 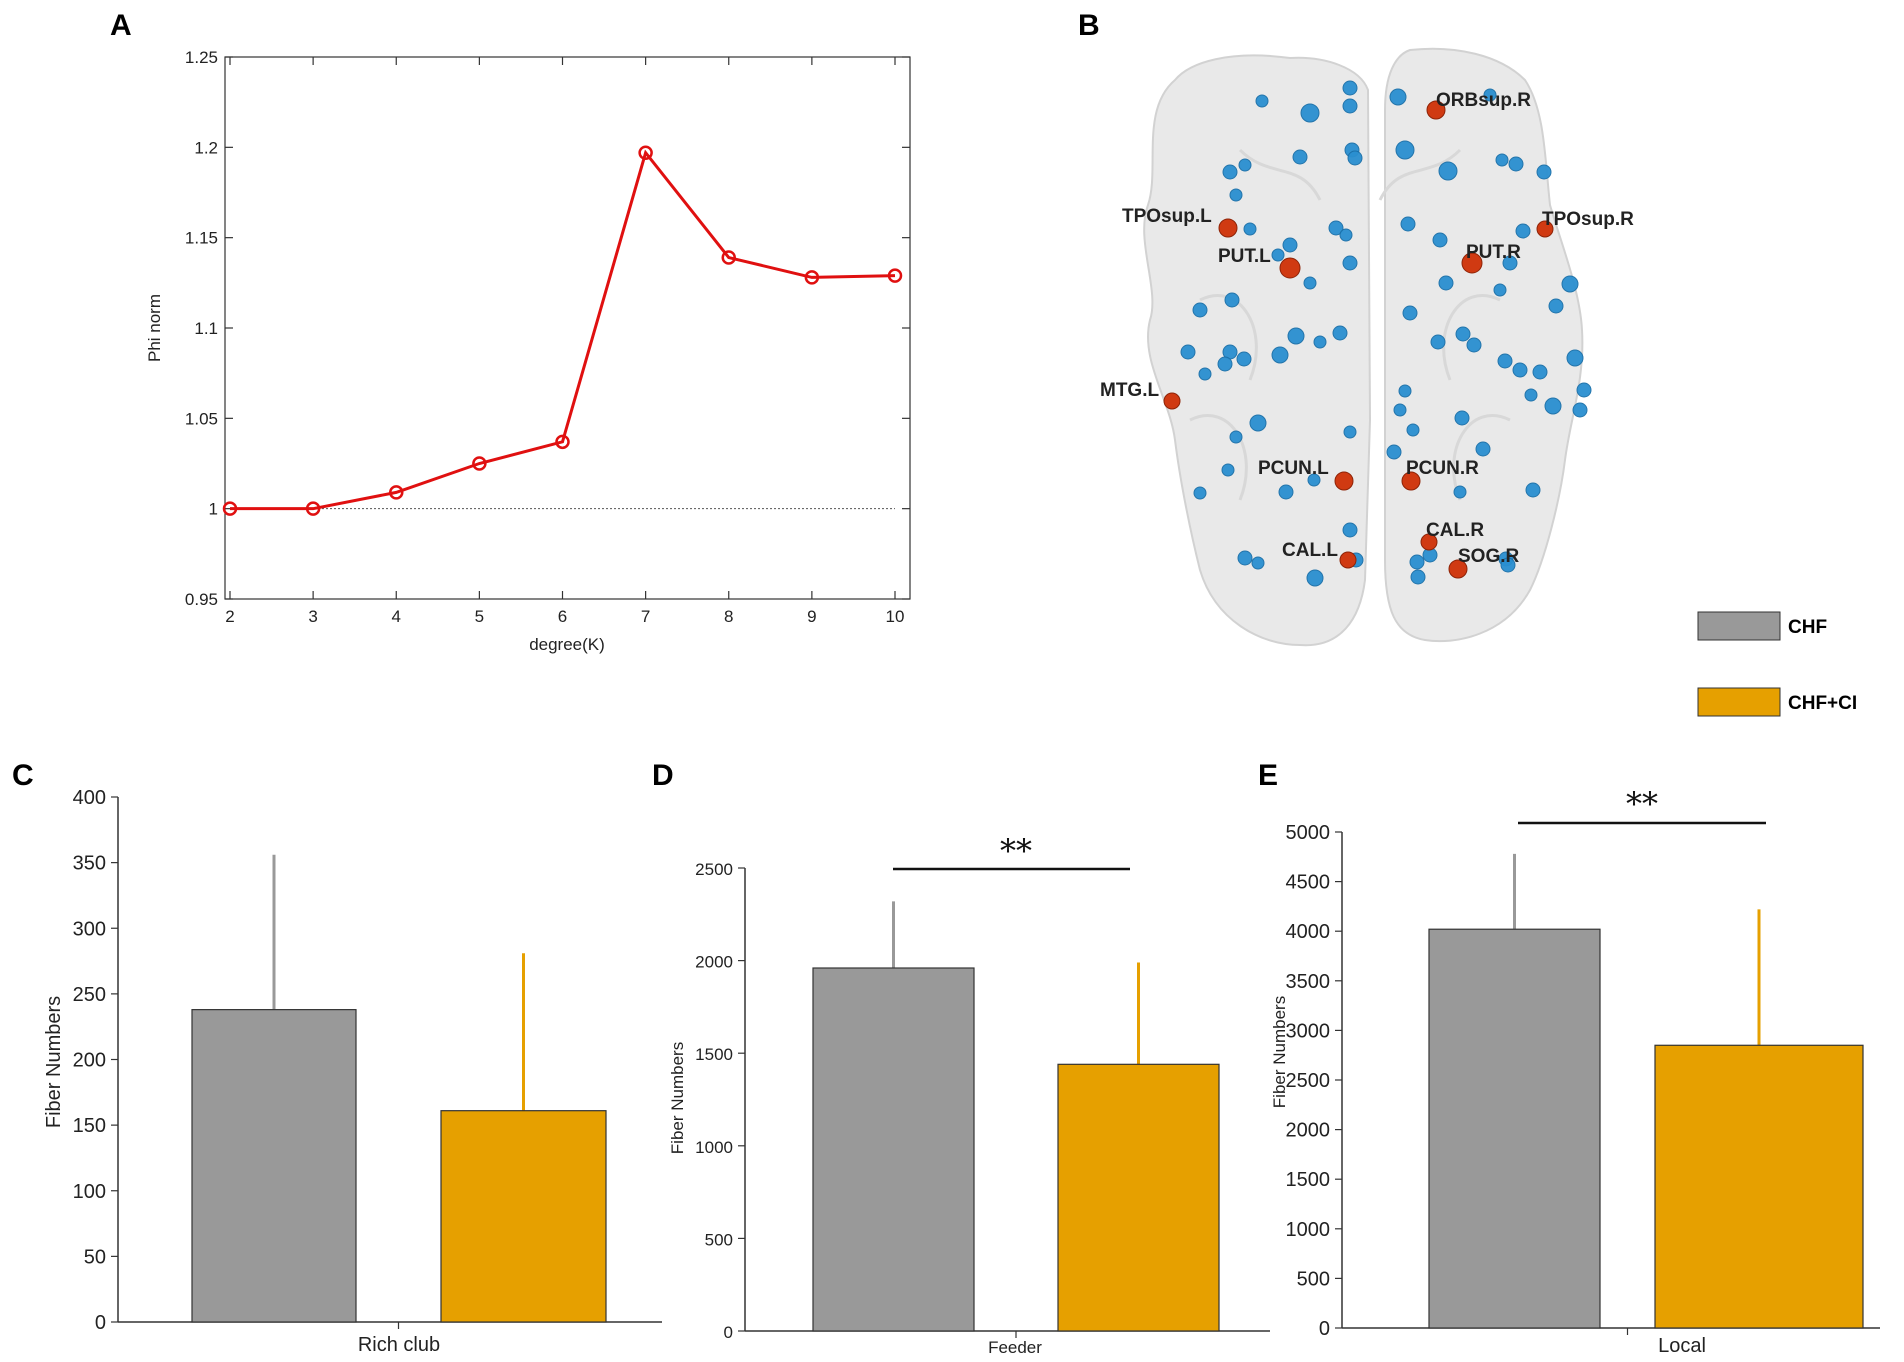 What do you see at coordinates (1759, 1186) in the screenshot?
I see `panel-e-bar-chf-ci` at bounding box center [1759, 1186].